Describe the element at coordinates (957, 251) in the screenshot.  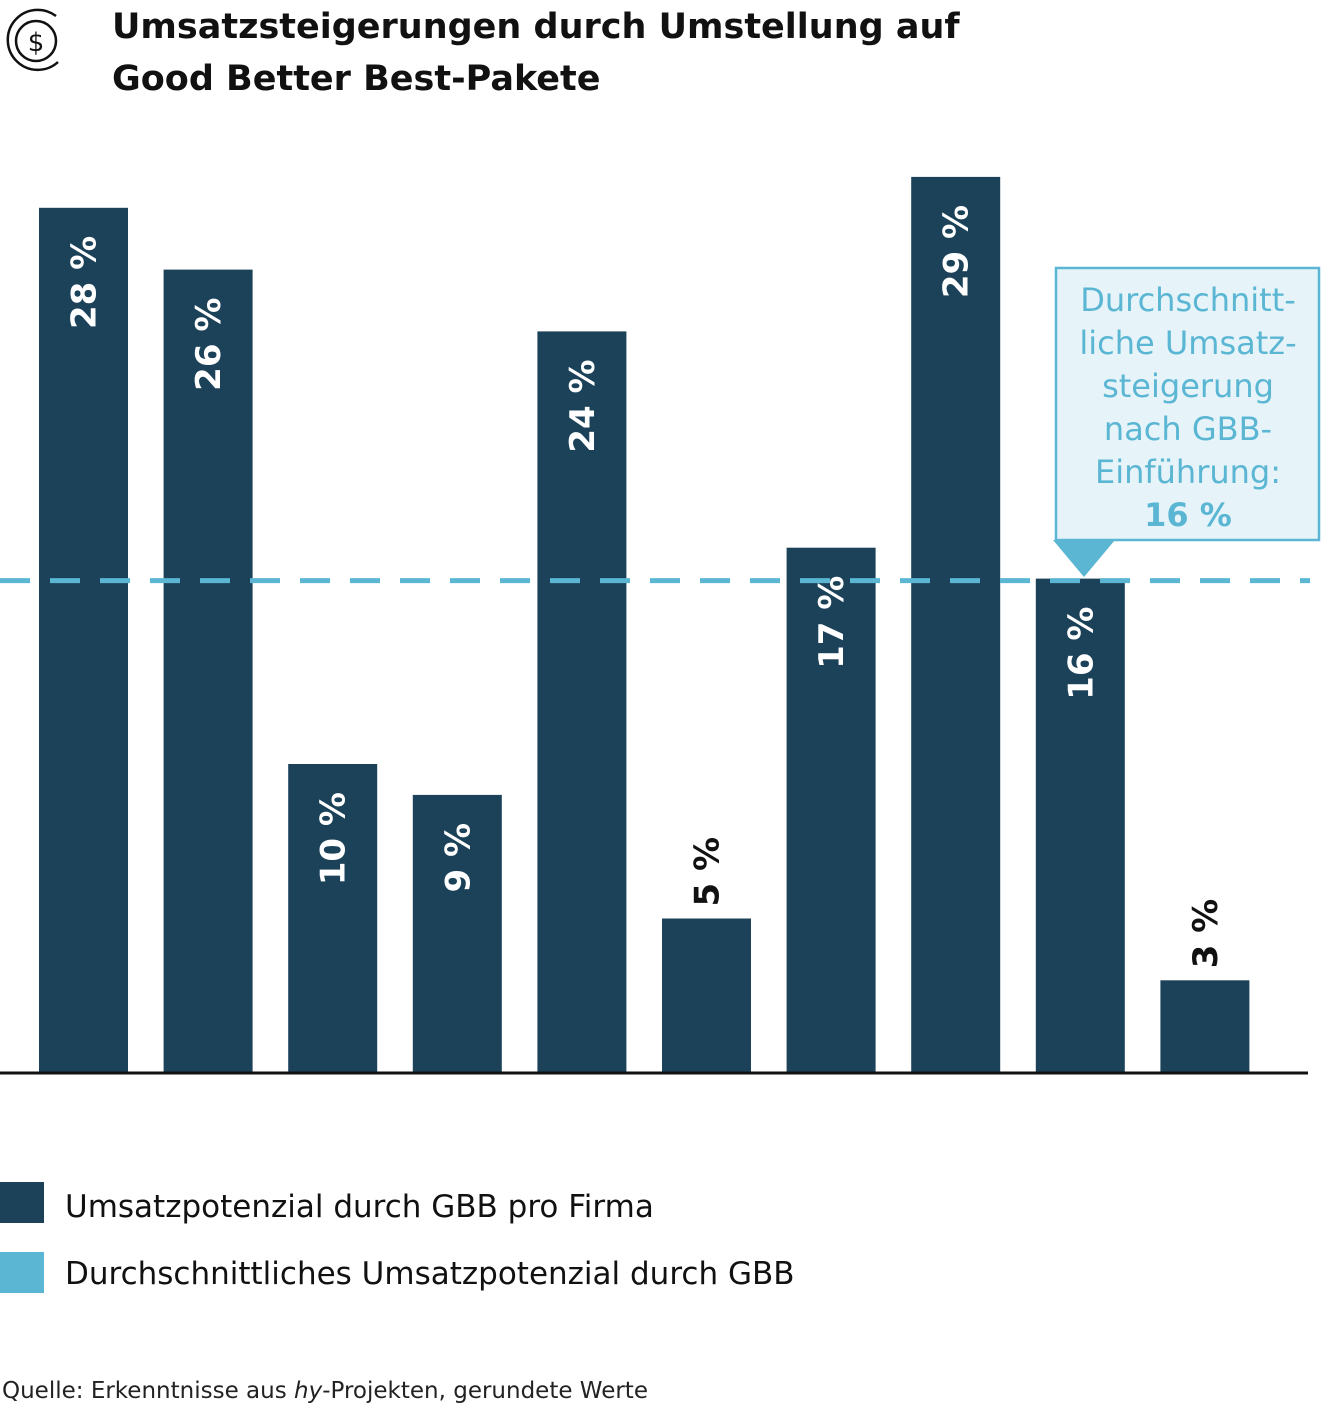
I see `bar-label-8: 29 %` at that location.